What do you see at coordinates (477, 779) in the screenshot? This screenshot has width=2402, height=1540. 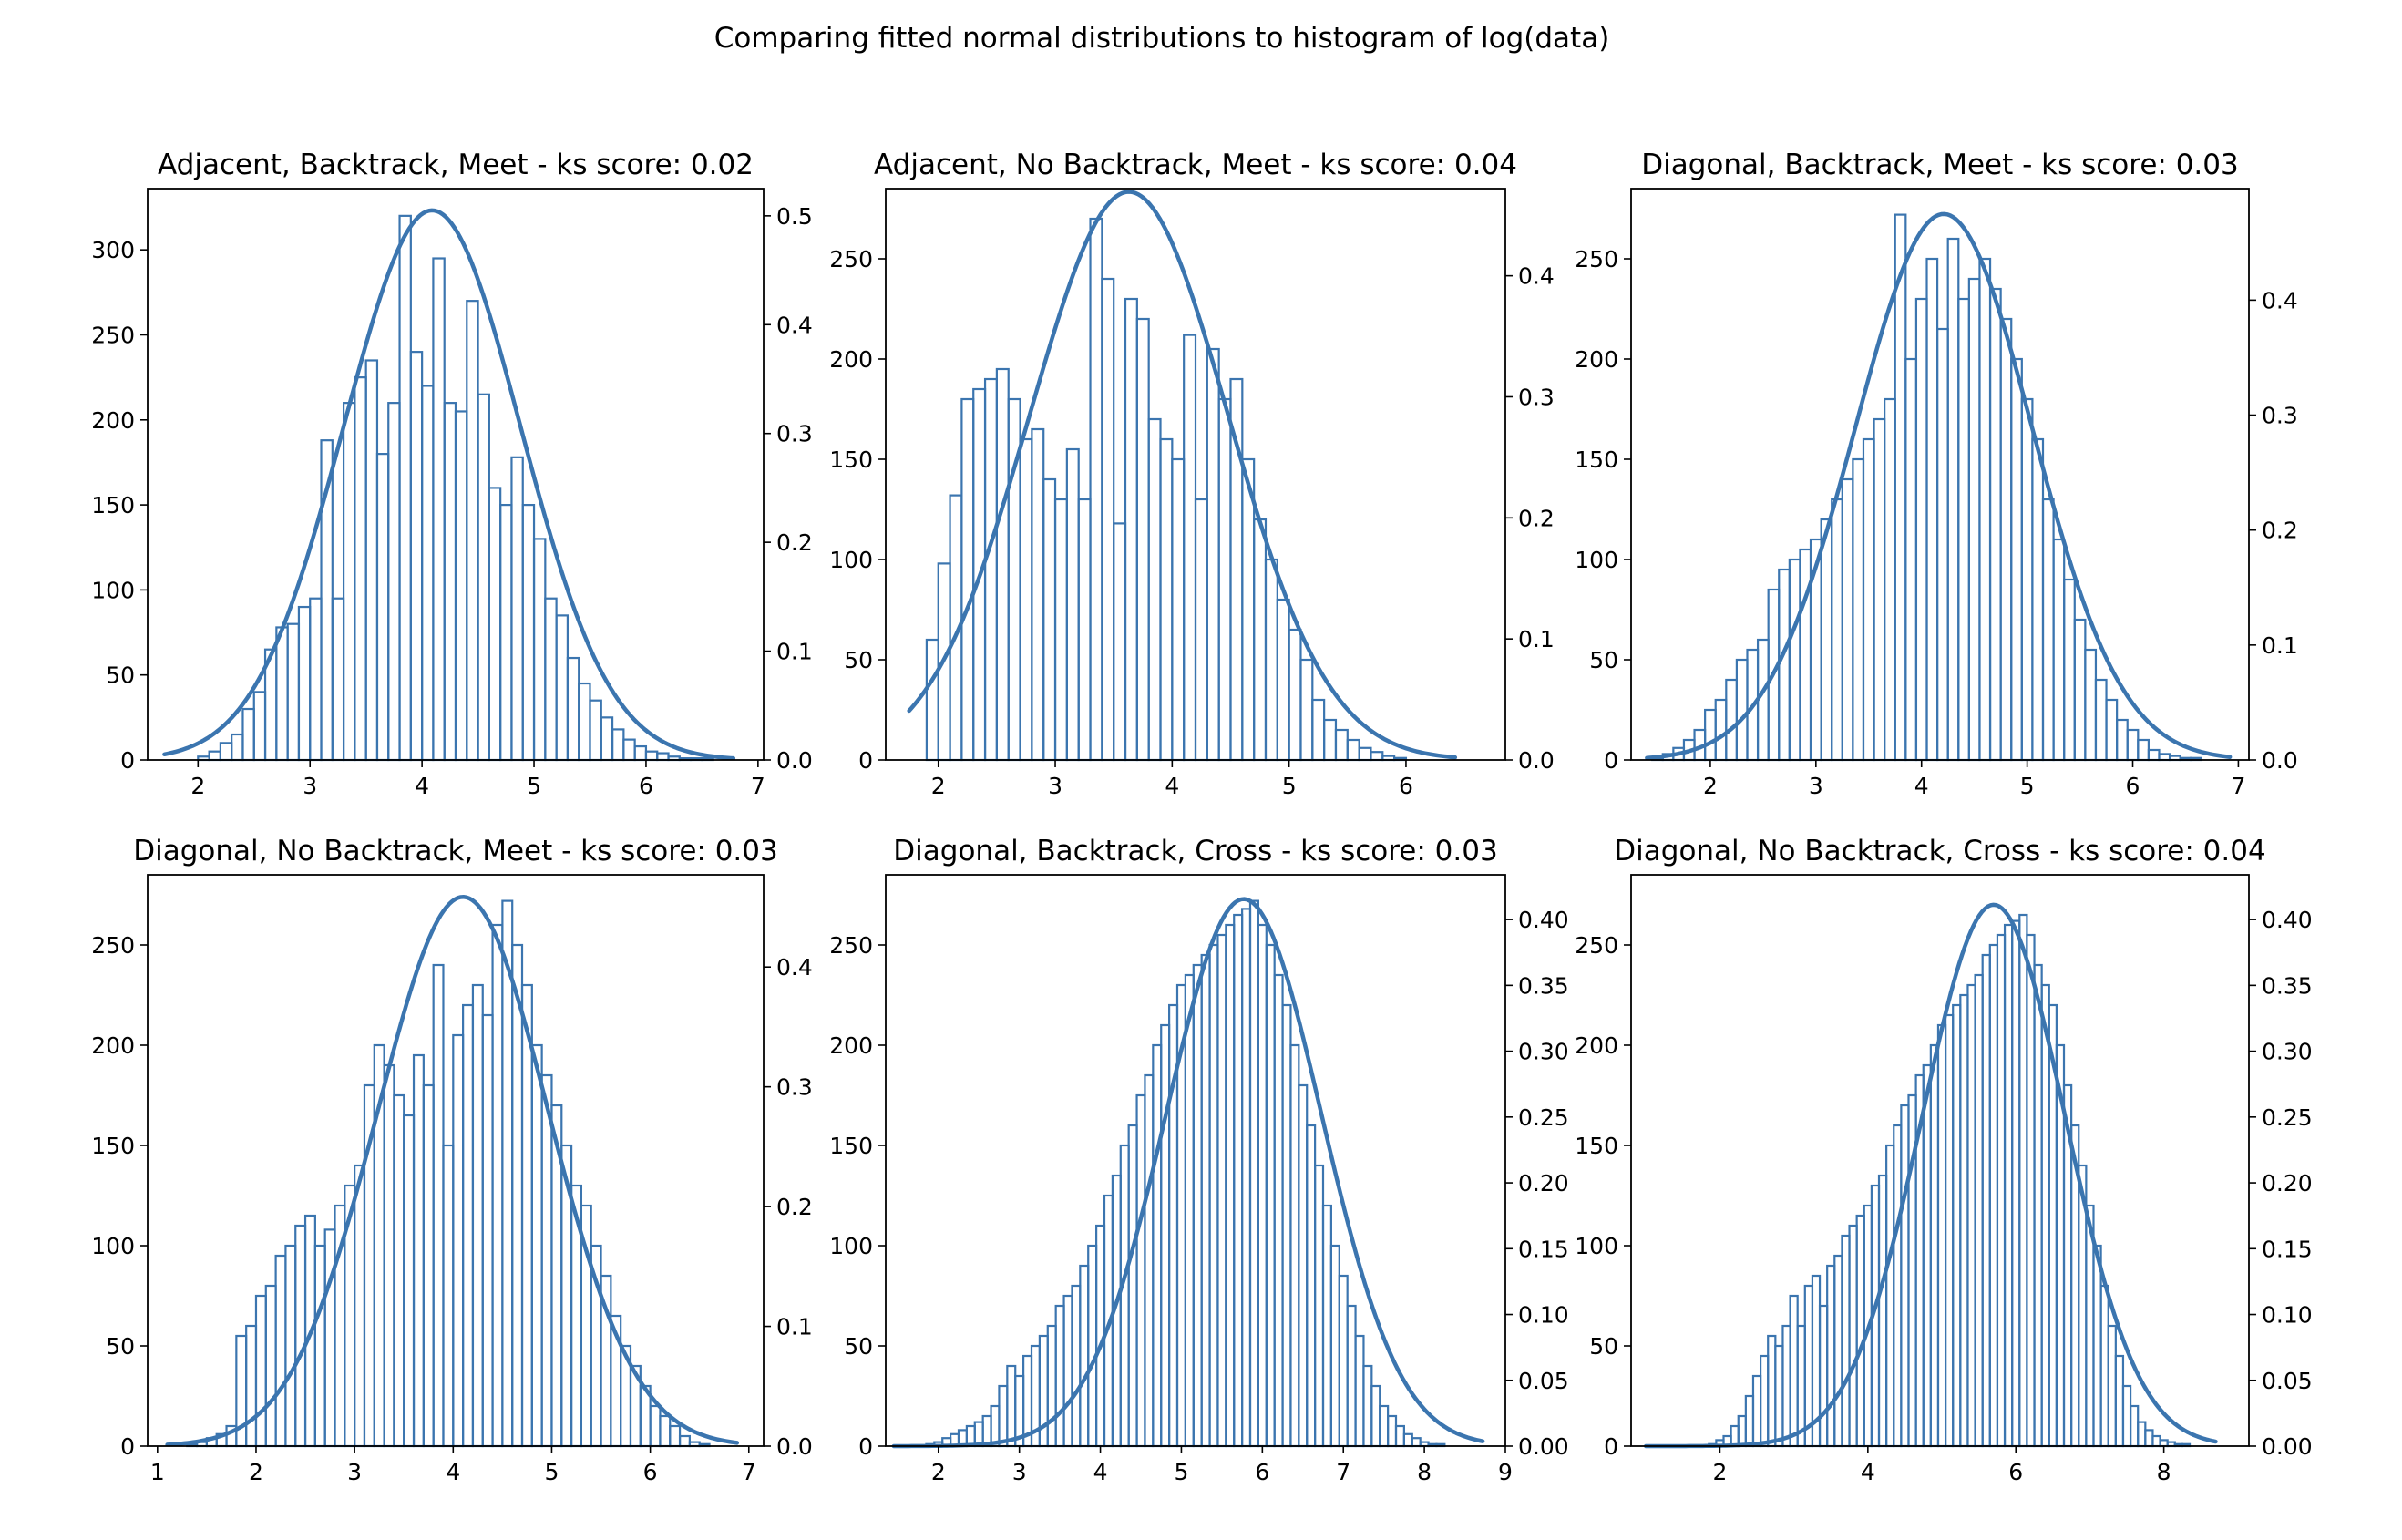 I see `x-axis: 2 3 4 5 6 7` at bounding box center [477, 779].